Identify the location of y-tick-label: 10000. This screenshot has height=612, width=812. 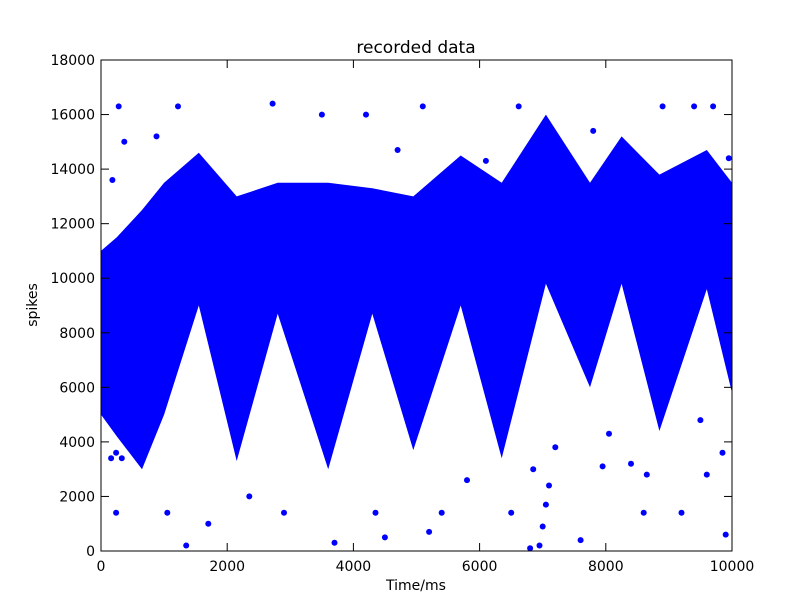
(72, 279).